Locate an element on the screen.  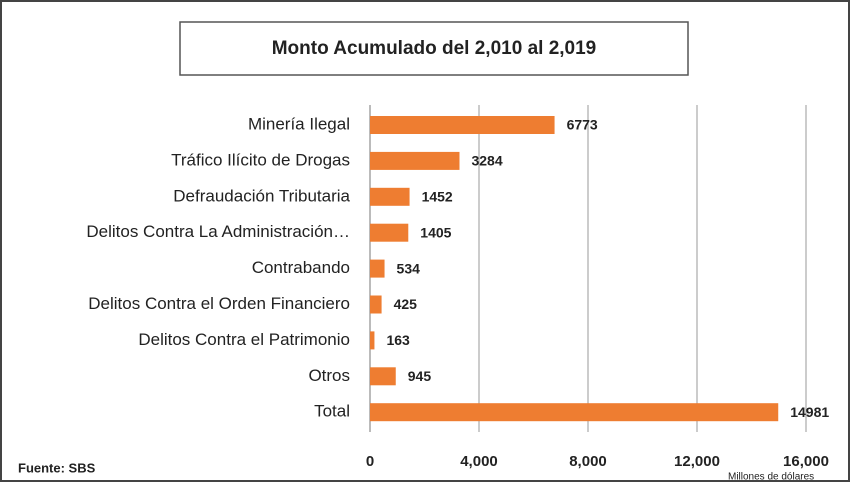
data-label: 6773 is located at coordinates (582, 125).